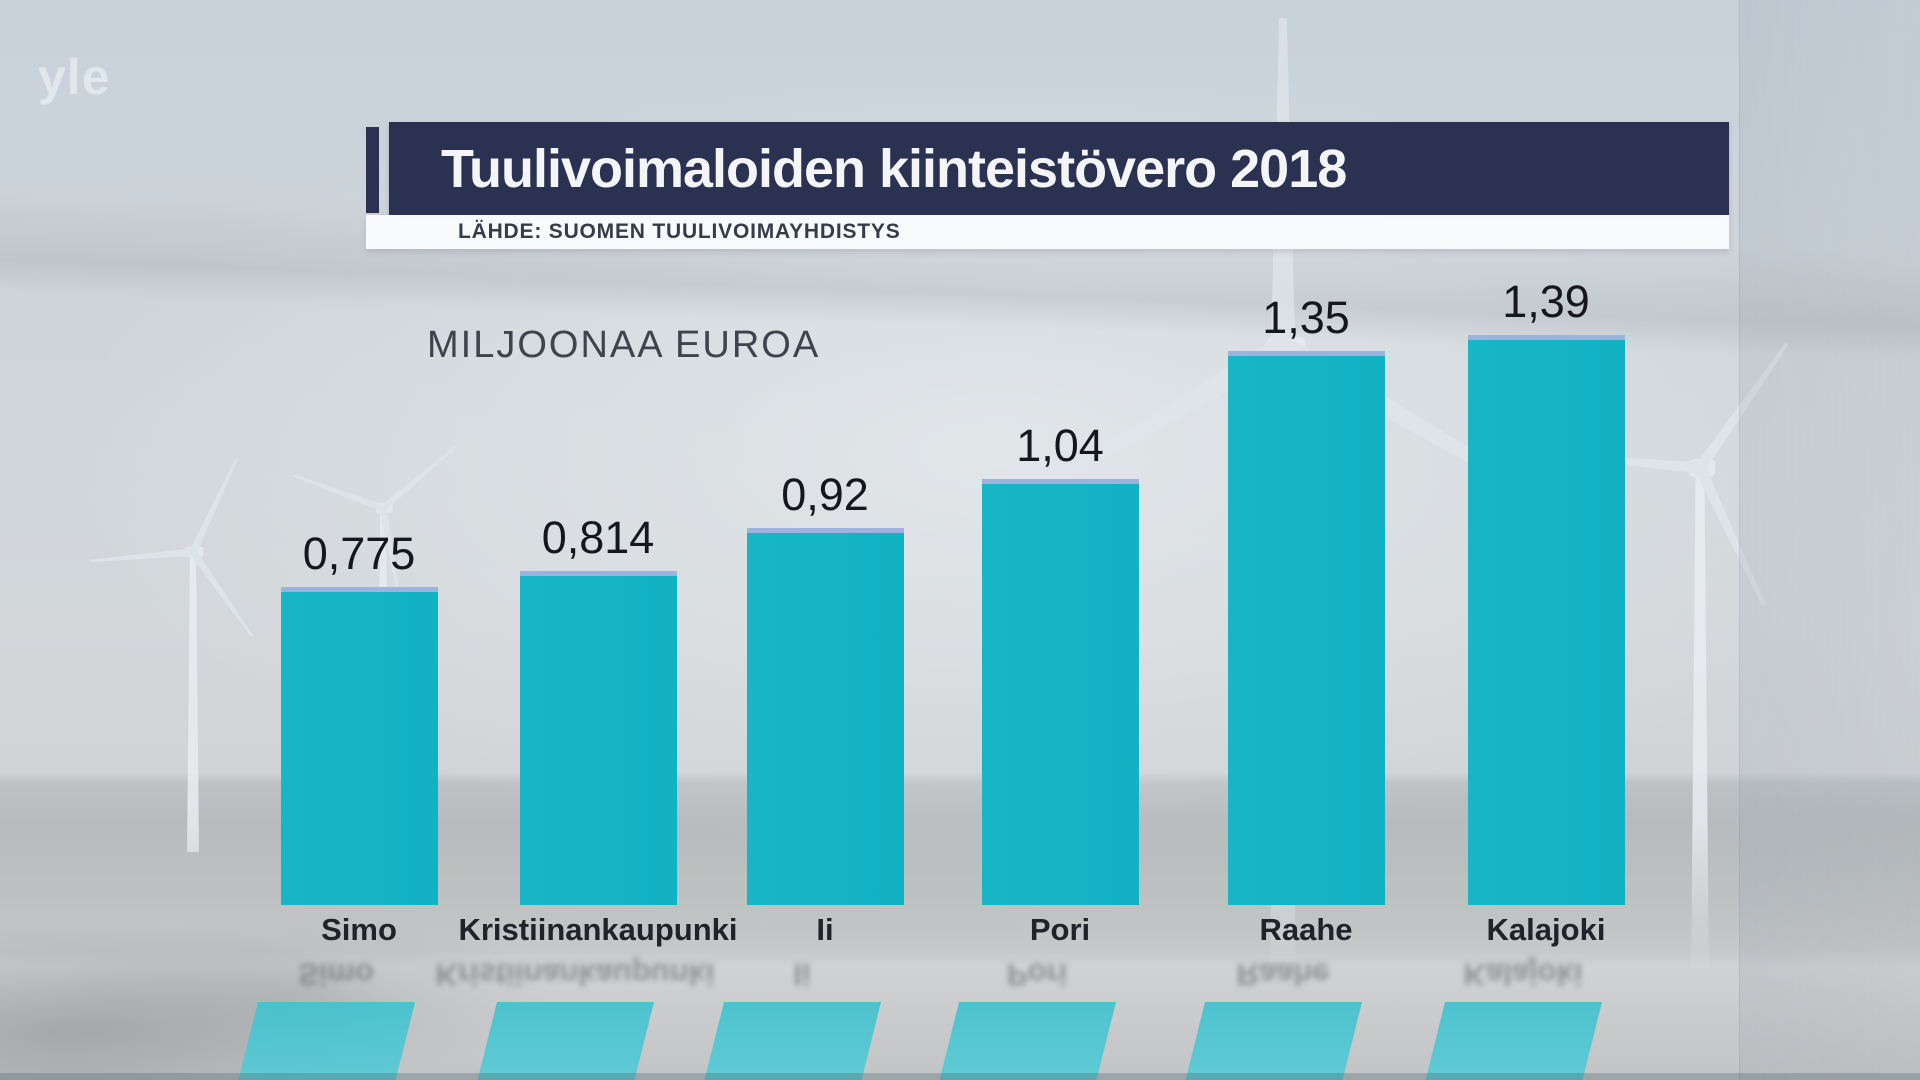 This screenshot has width=1920, height=1080. What do you see at coordinates (679, 231) in the screenshot?
I see `source-label: LÄHDE: SUOMEN TUULIVOIMAYHDISTYS` at bounding box center [679, 231].